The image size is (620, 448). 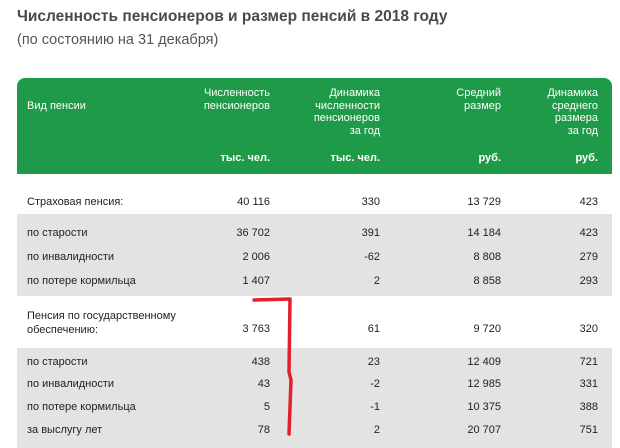 I want to click on cell-count-change: 61, so click(x=373, y=329).